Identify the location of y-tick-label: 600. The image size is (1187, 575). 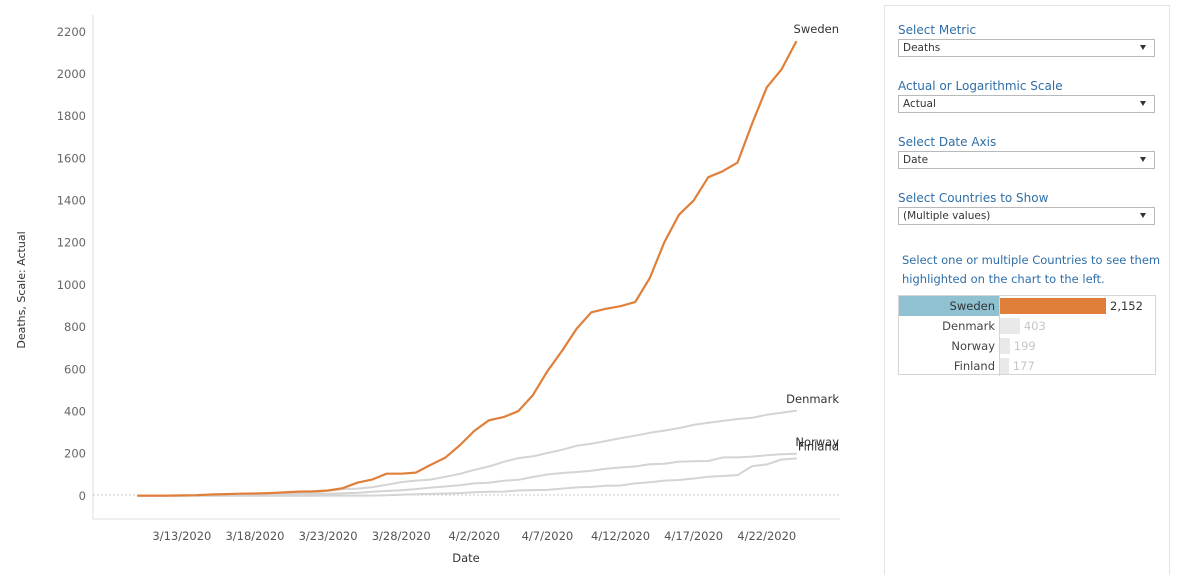
(75, 369).